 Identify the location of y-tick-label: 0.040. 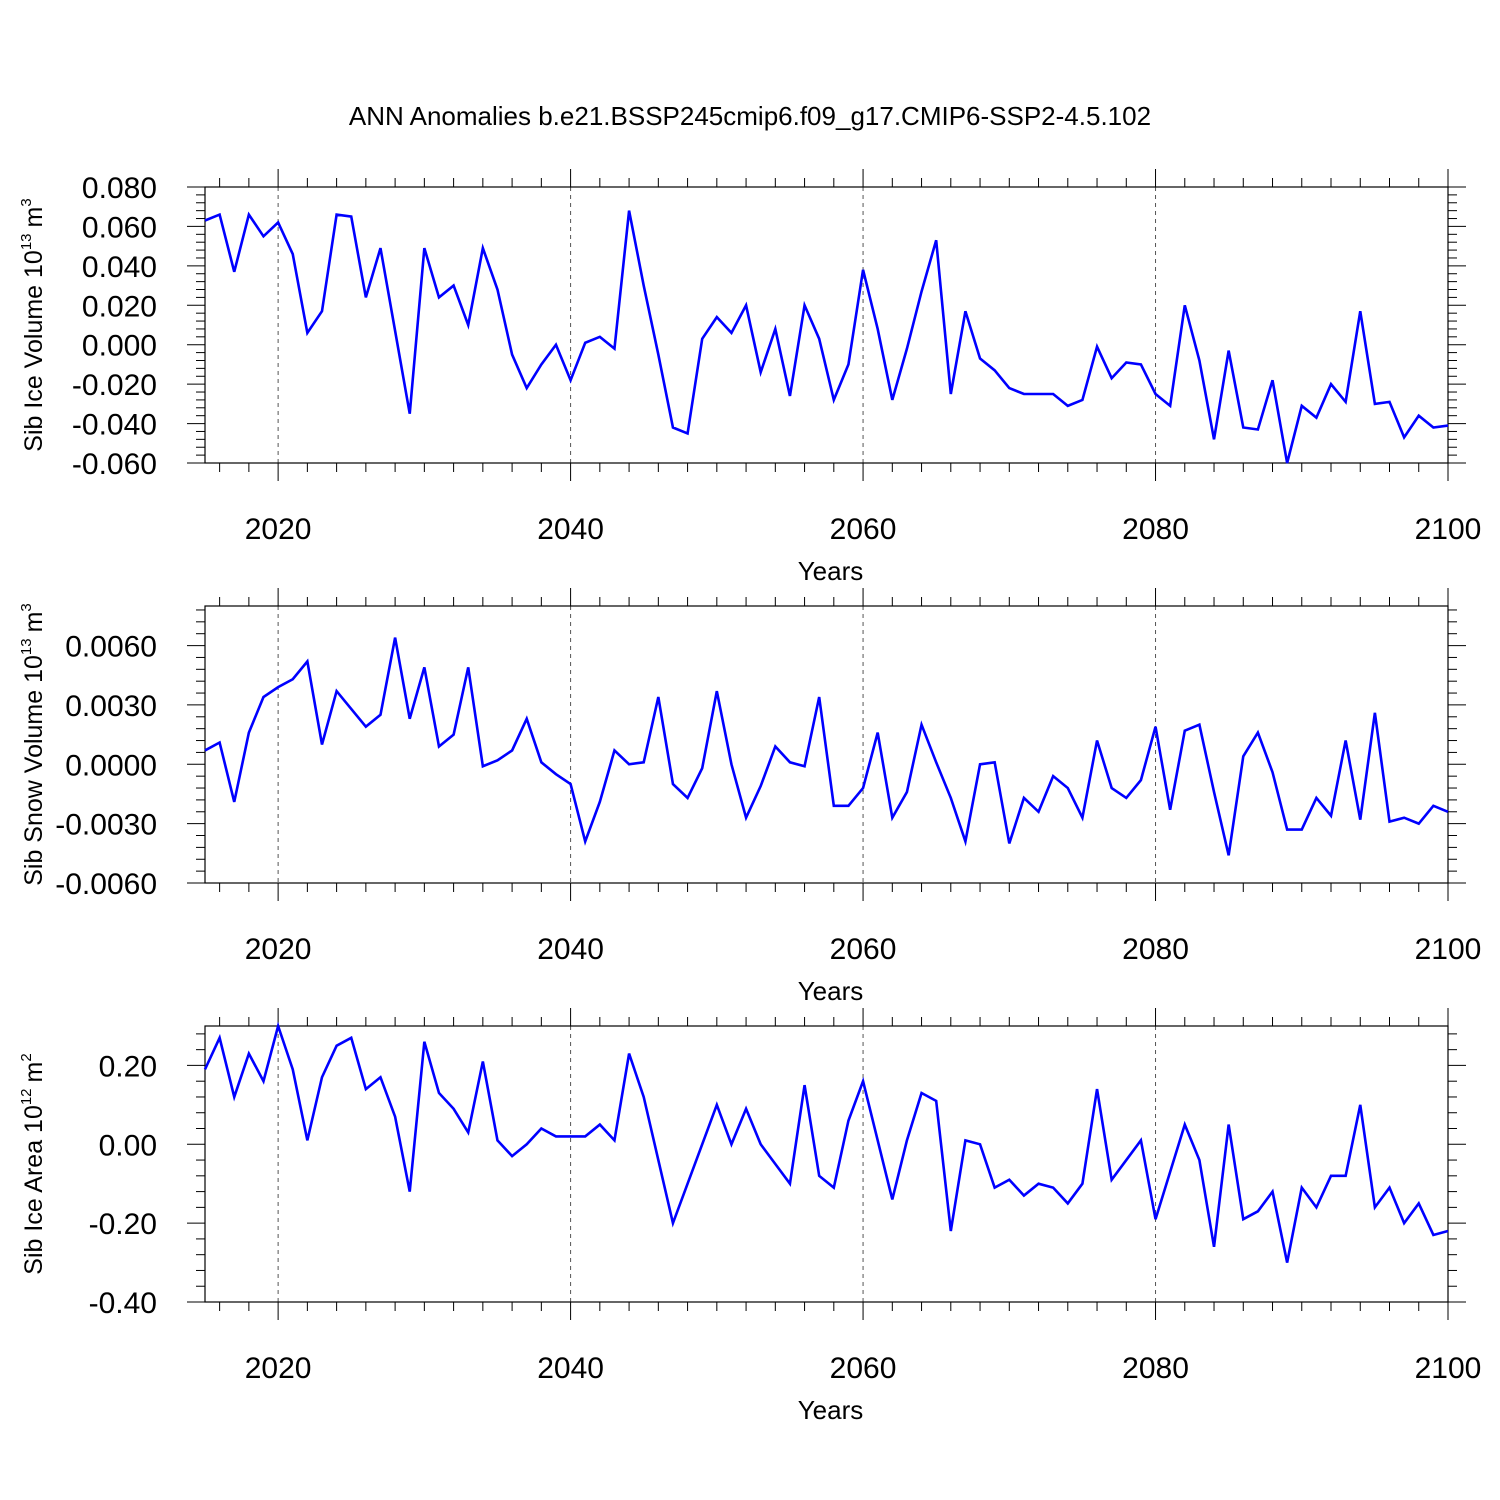
(119, 267).